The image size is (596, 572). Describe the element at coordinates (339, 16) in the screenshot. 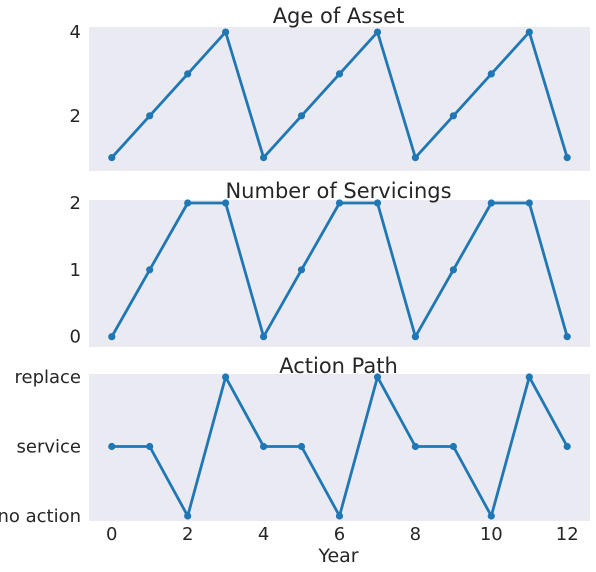

I see `chart-title-1: Age of Asset` at that location.